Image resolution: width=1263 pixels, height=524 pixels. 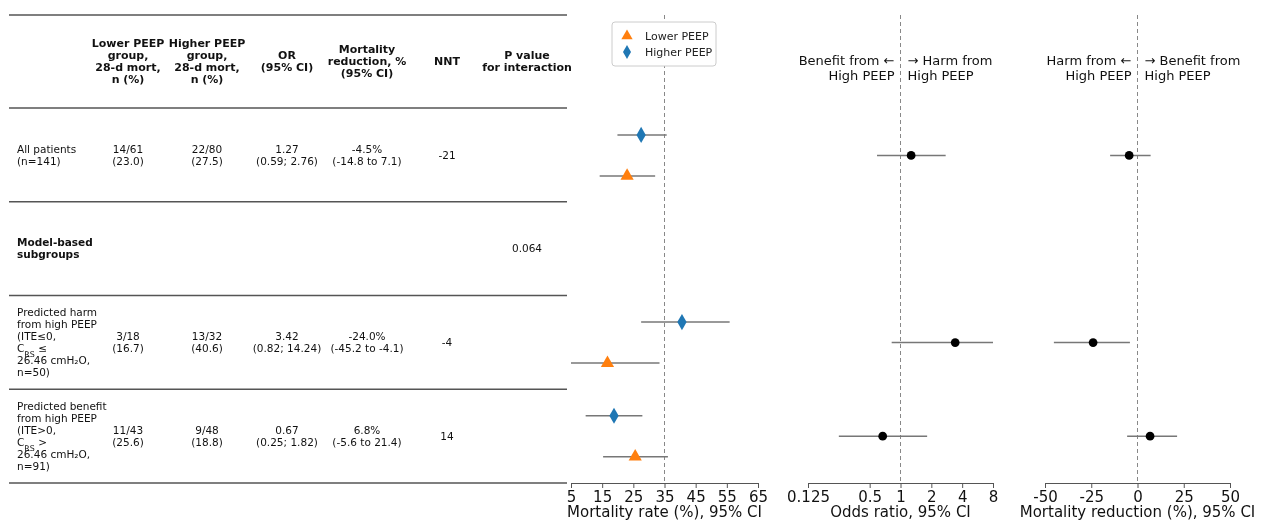 I want to click on category-label: Predicted harm from high PEEP (ITE≤0, C$_{RS}$ ≤ 26.46 cmH₂O, n=50), so click(x=57, y=342).